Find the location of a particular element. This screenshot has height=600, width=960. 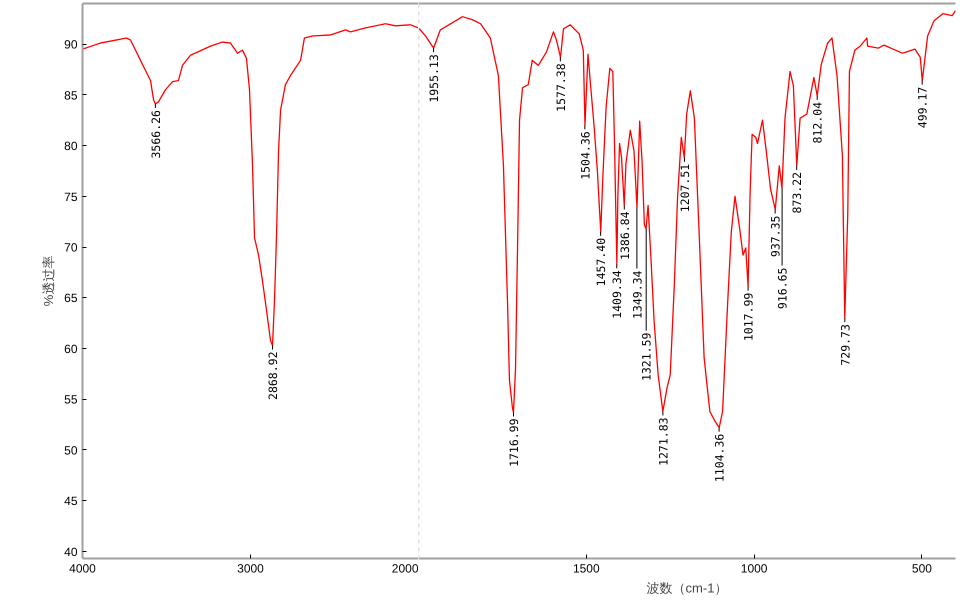

y-tick-label: 90 is located at coordinates (71, 45).